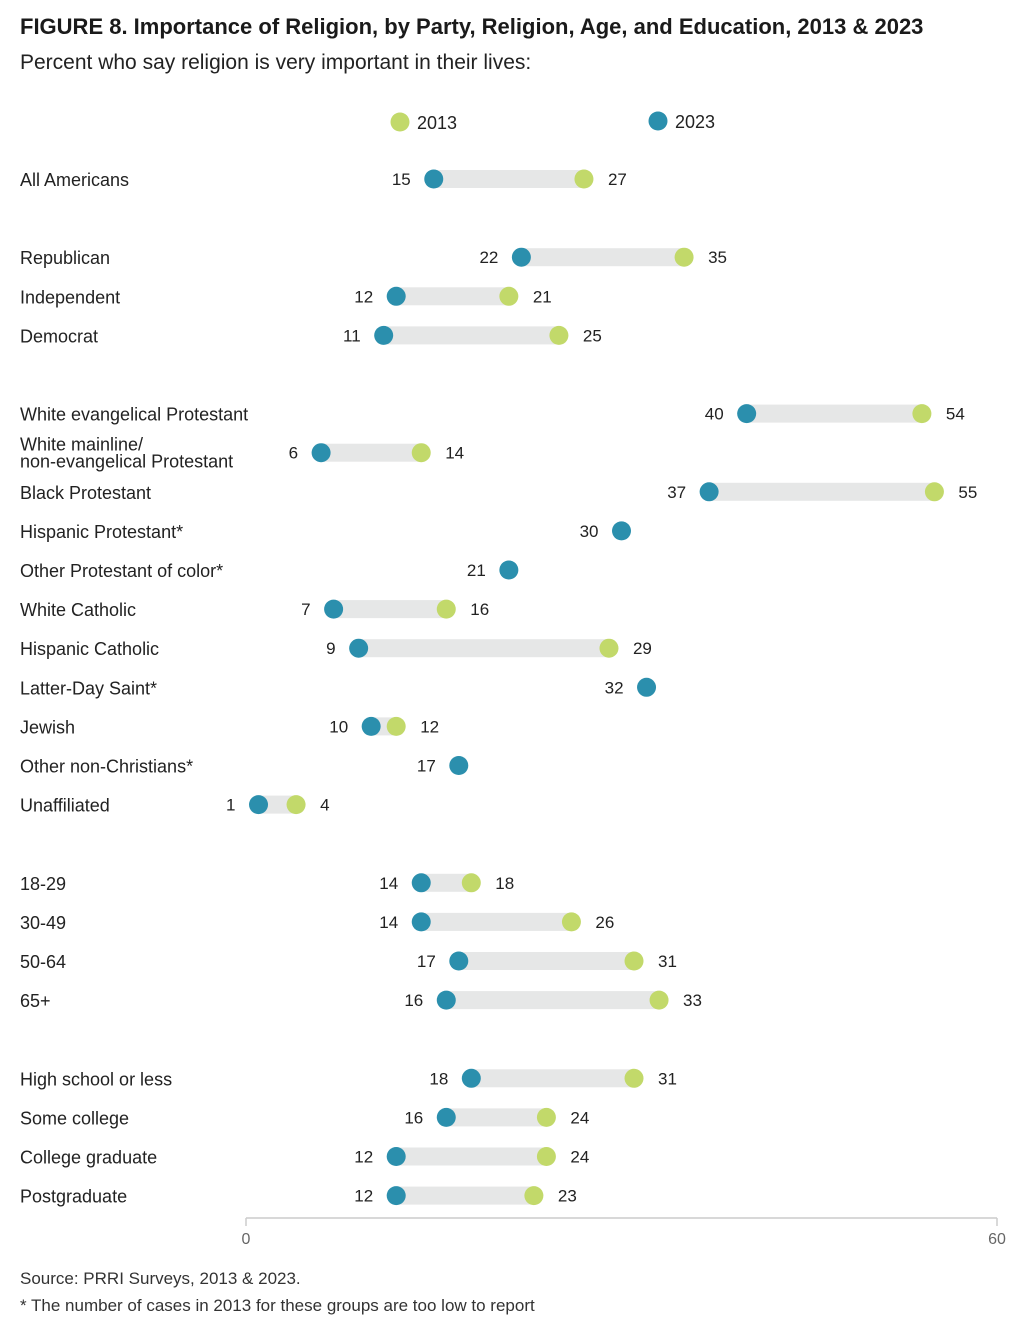 The height and width of the screenshot is (1333, 1033). Describe the element at coordinates (88, 688) in the screenshot. I see `row-label-latter-day-saint: Latter-Day Saint*` at that location.